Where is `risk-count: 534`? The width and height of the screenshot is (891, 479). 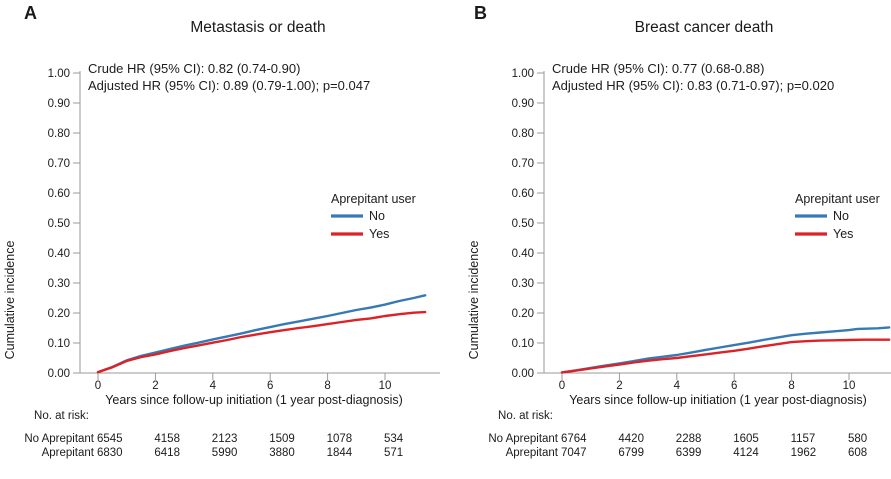 risk-count: 534 is located at coordinates (394, 439).